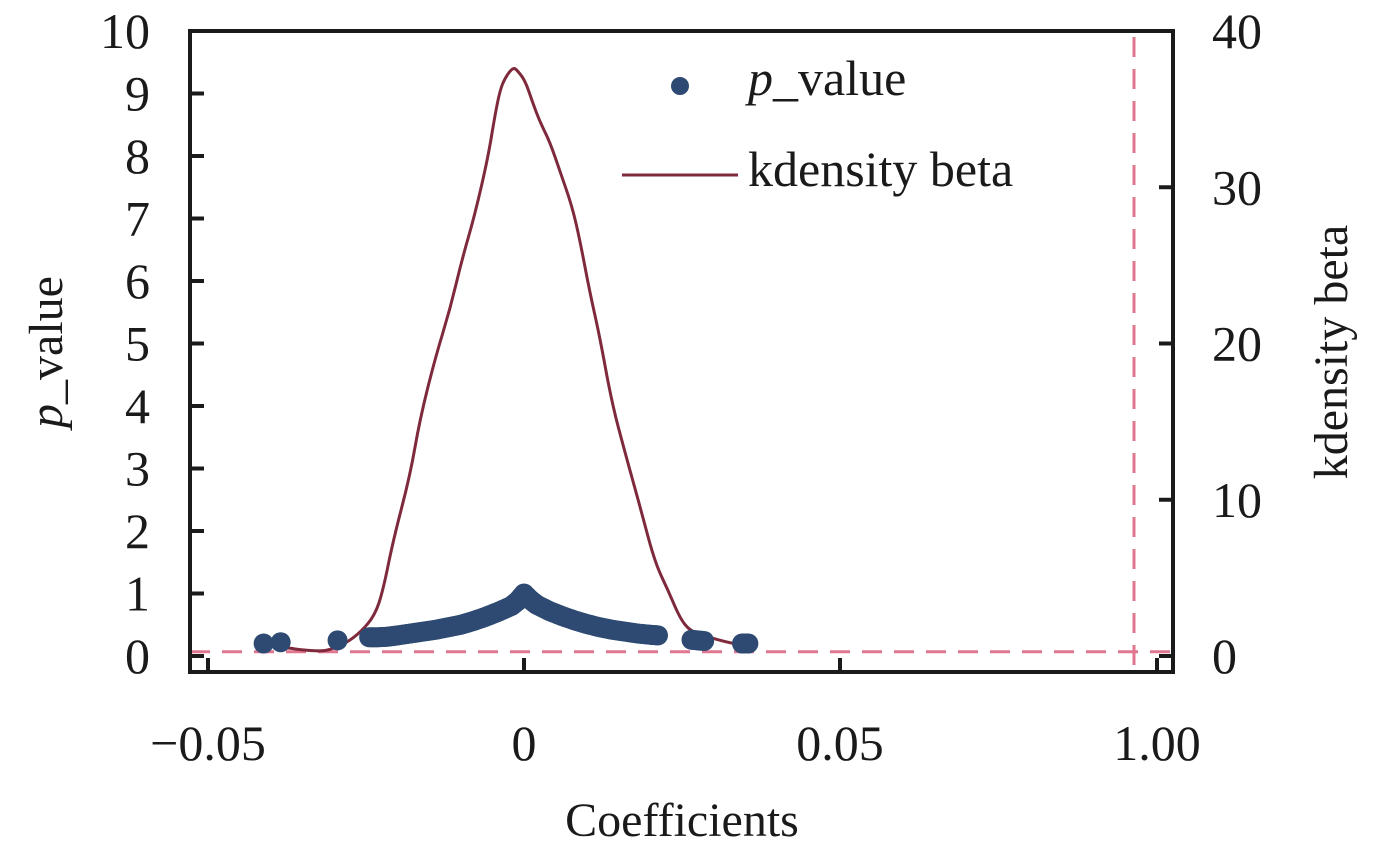 The height and width of the screenshot is (854, 1378). Describe the element at coordinates (137, 281) in the screenshot. I see `y-tick-label: 6` at that location.